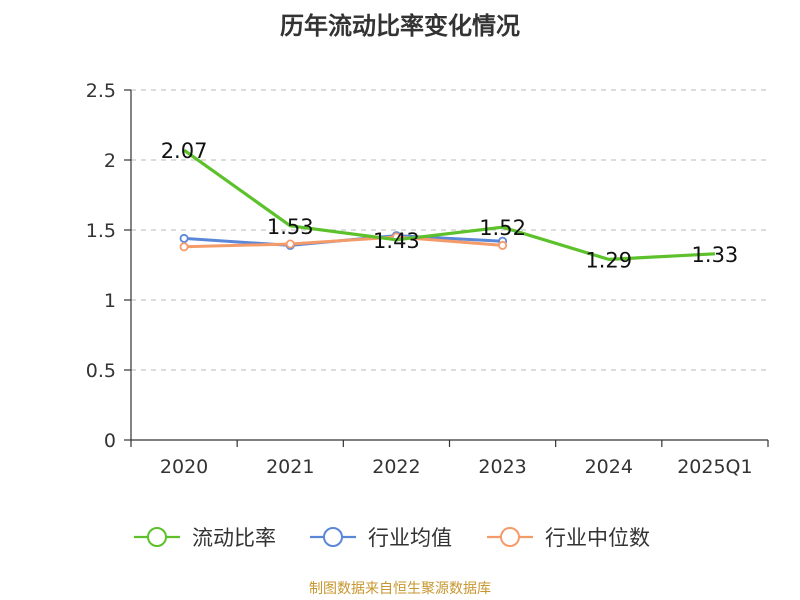  Describe the element at coordinates (400, 589) in the screenshot. I see `source-footer: 制图数据来自恒生聚源数据库` at that location.